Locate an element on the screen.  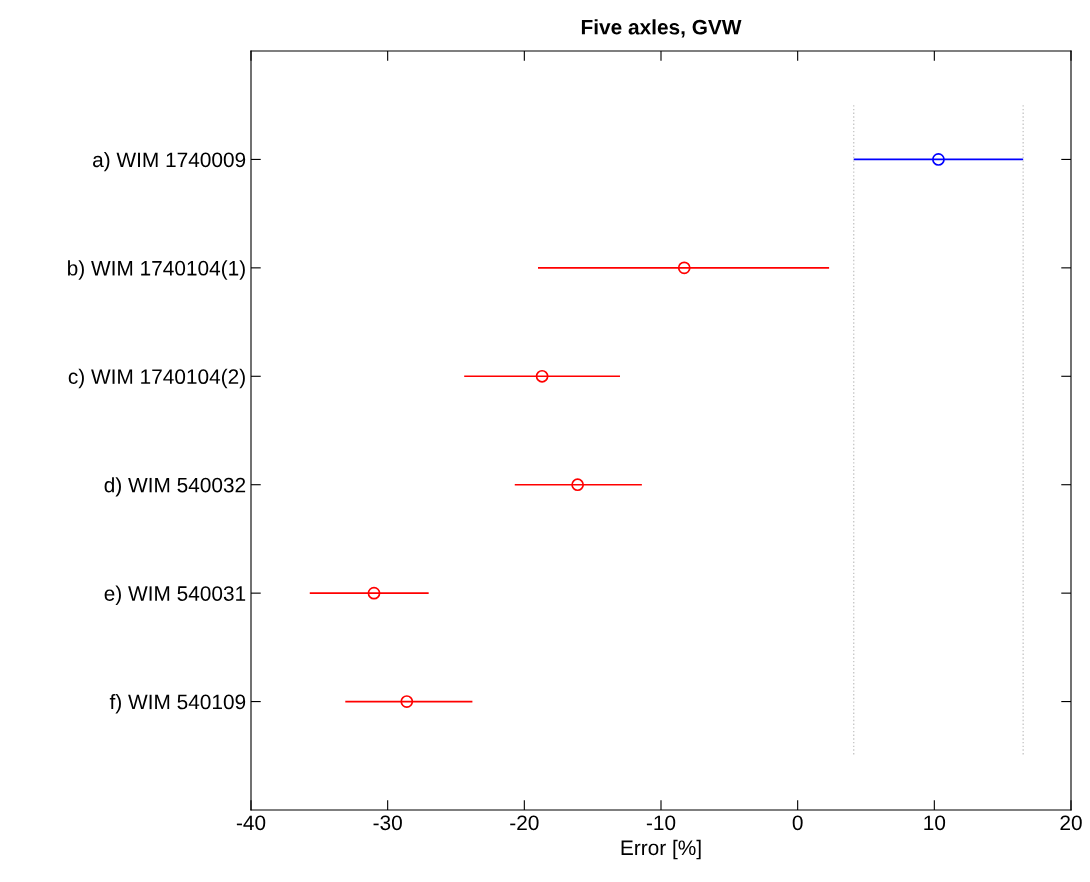
x-tick-label: 10 is located at coordinates (935, 823).